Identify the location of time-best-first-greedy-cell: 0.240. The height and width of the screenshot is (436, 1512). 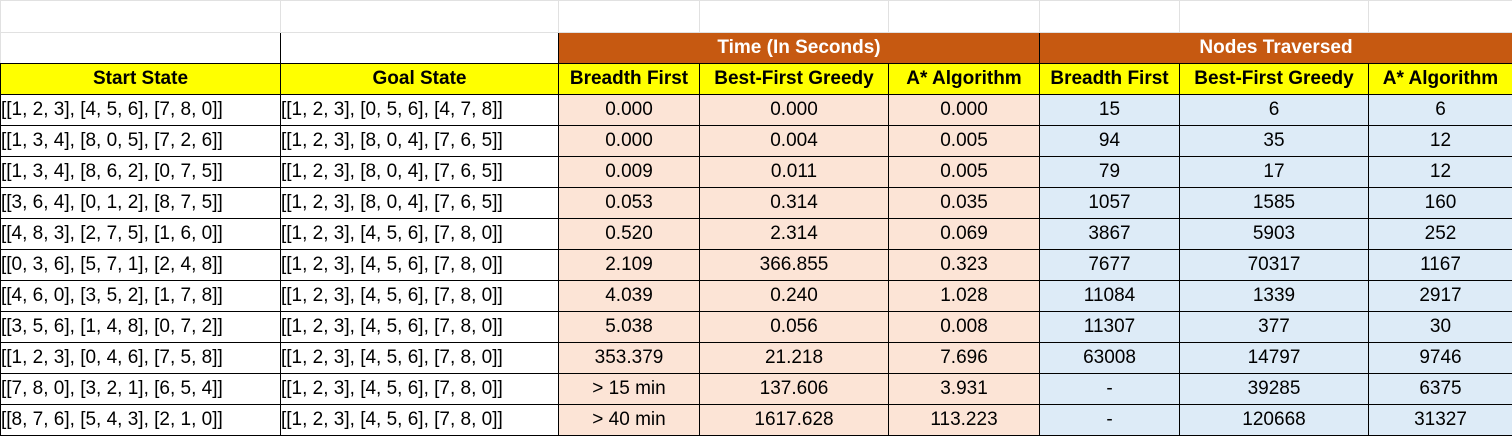
(794, 296).